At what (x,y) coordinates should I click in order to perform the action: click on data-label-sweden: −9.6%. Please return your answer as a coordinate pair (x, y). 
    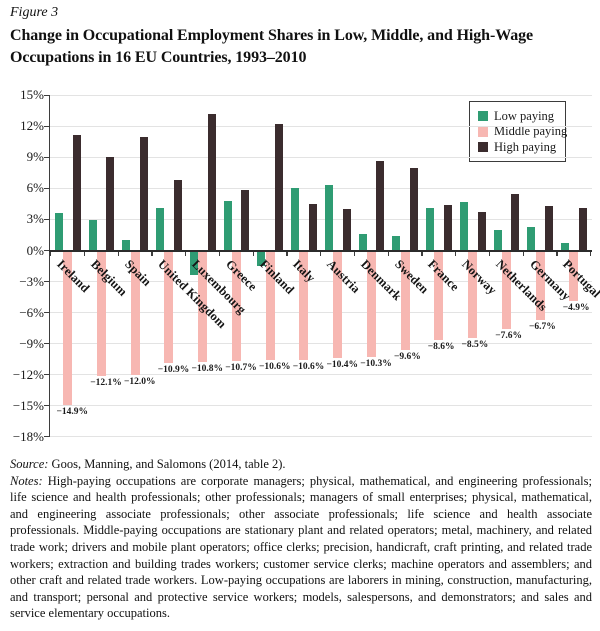
    Looking at the image, I should click on (407, 356).